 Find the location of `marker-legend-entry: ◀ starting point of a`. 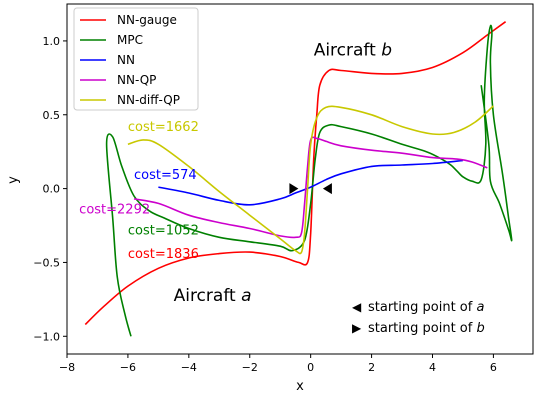

marker-legend-entry: ◀ starting point of a is located at coordinates (418, 307).